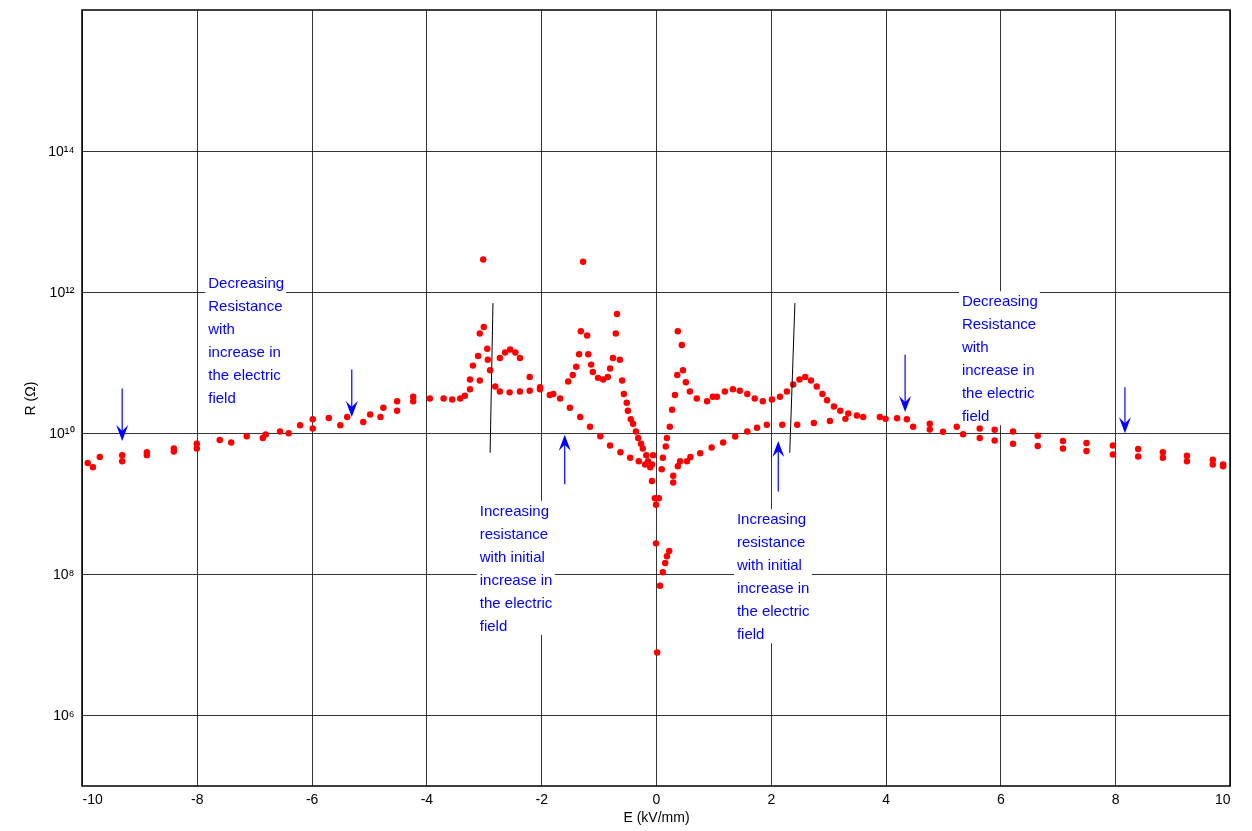  Describe the element at coordinates (64, 573) in the screenshot. I see `y-tick-label: 10⁸` at that location.